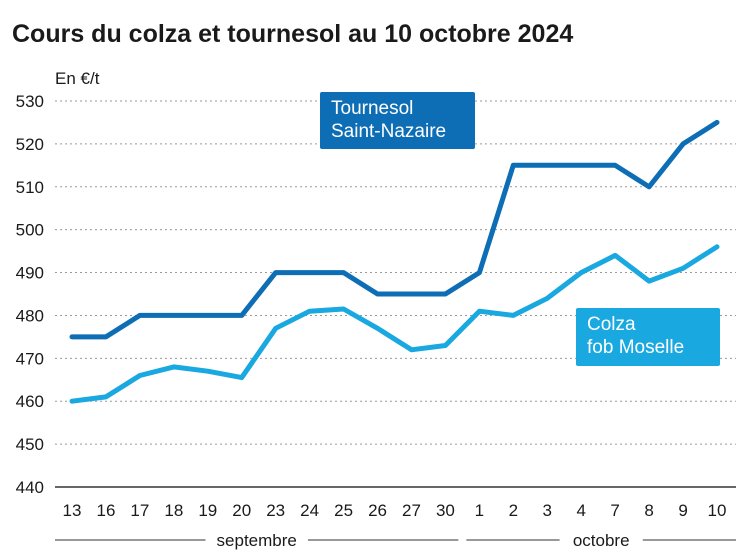 This screenshot has width=747, height=558. What do you see at coordinates (388, 131) in the screenshot?
I see `series-label-text: Saint-Nazaire` at bounding box center [388, 131].